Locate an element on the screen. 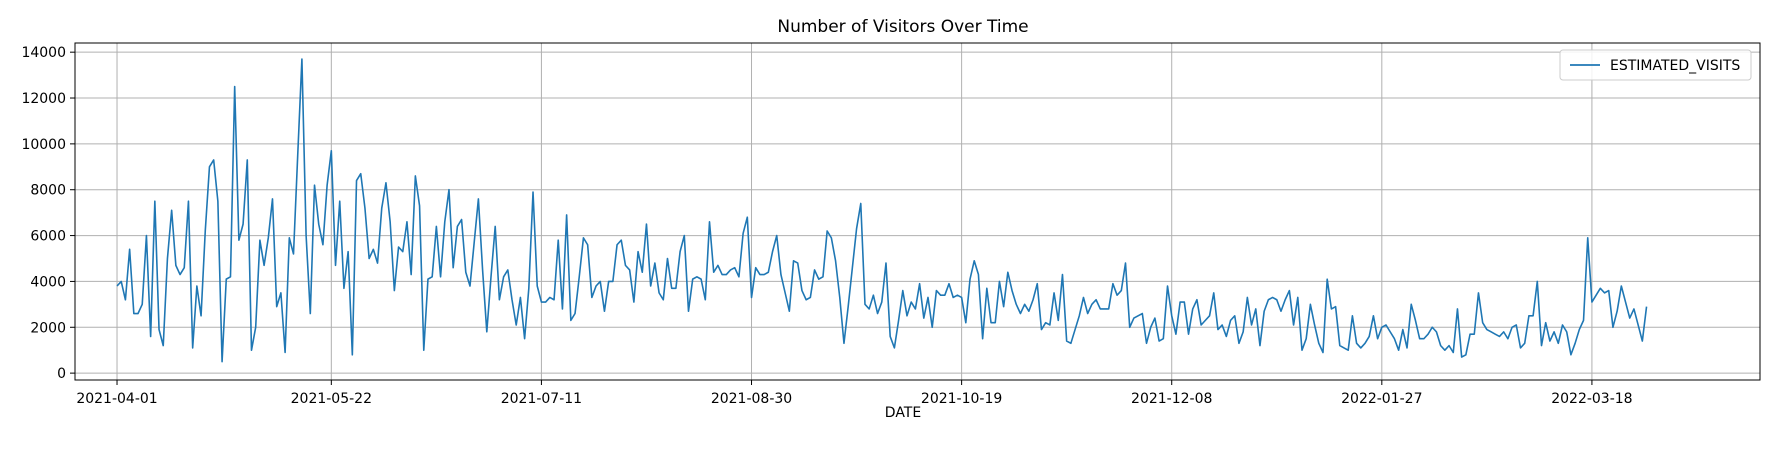 Image resolution: width=1788 pixels, height=450 pixels. y-tick-label: 2000 is located at coordinates (48, 328).